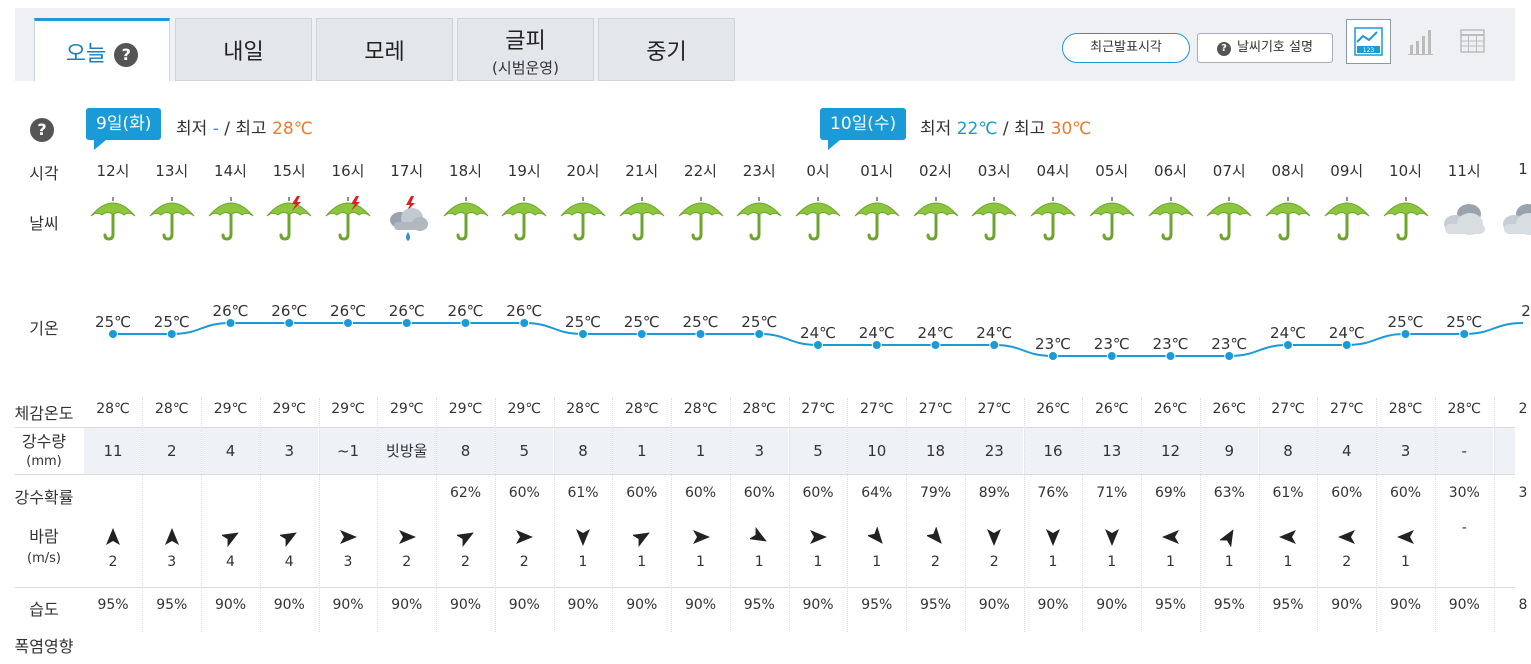 Image resolution: width=1531 pixels, height=664 pixels. Describe the element at coordinates (642, 171) in the screenshot. I see `hour-label: 21시` at that location.